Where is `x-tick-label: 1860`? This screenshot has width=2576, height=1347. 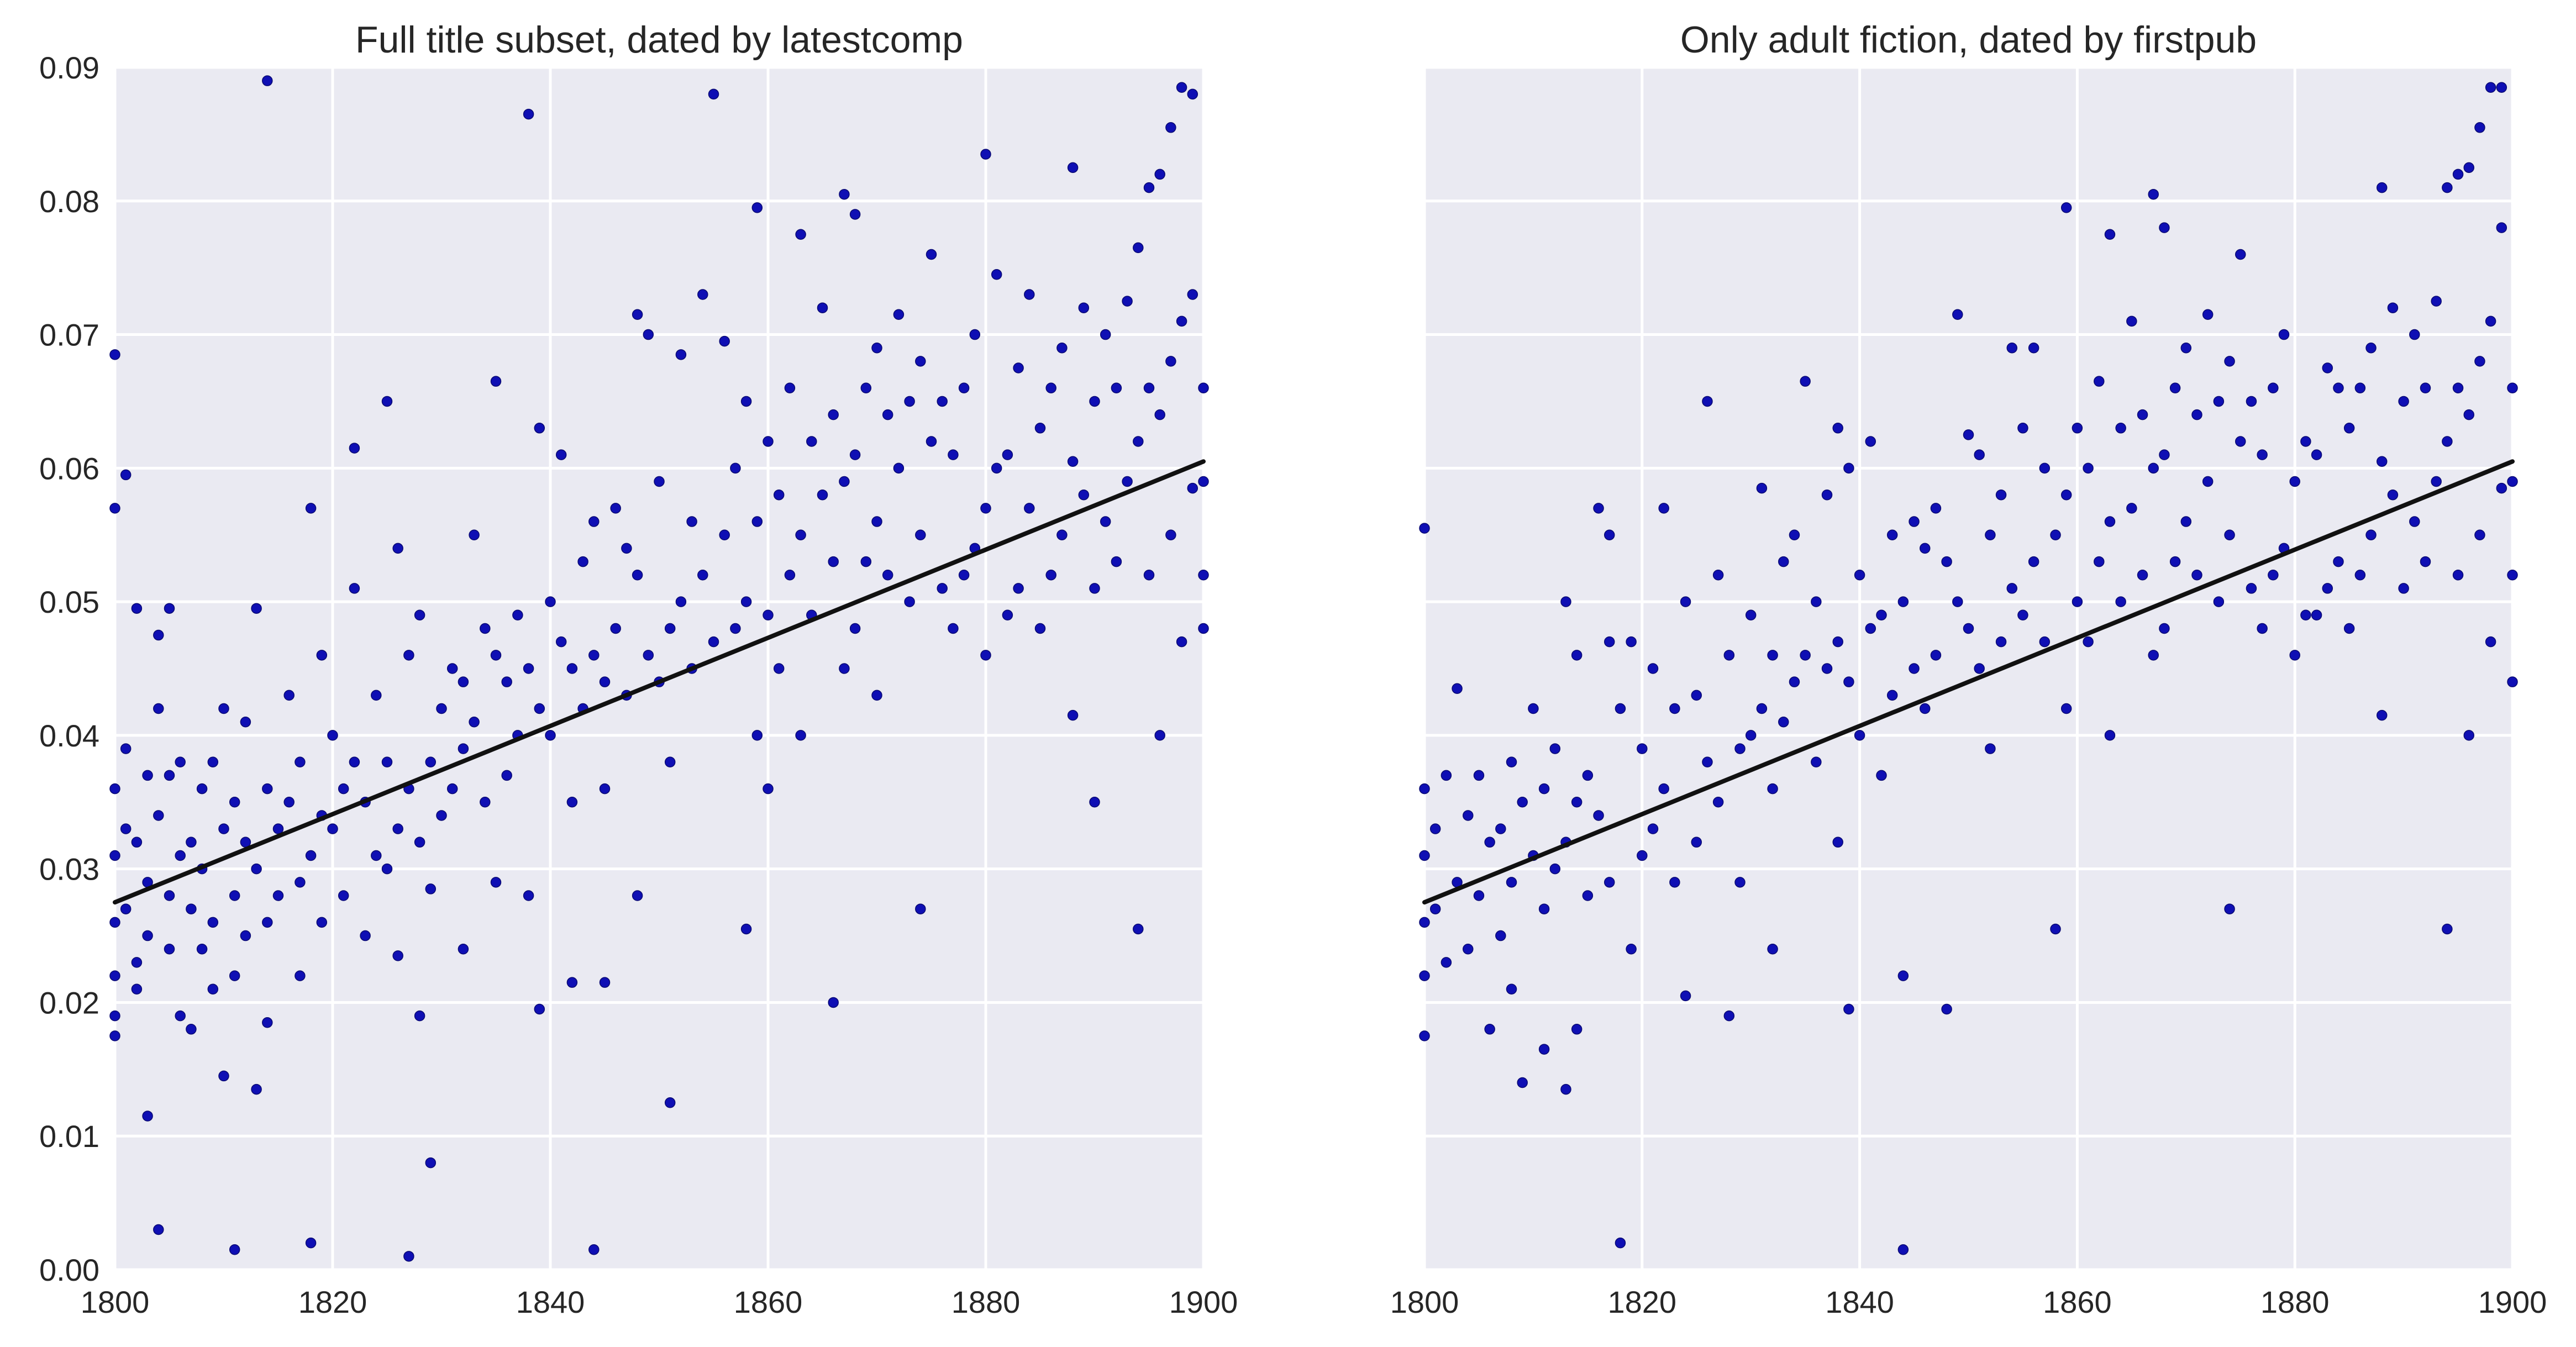 x-tick-label: 1860 is located at coordinates (2077, 1302).